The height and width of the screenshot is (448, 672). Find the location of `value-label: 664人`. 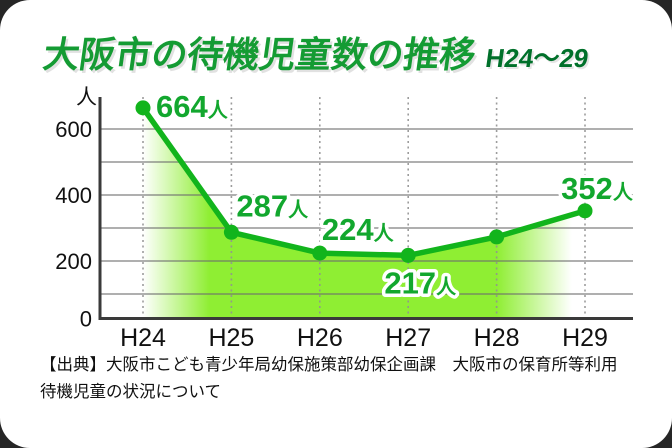

value-label: 664人 is located at coordinates (192, 106).